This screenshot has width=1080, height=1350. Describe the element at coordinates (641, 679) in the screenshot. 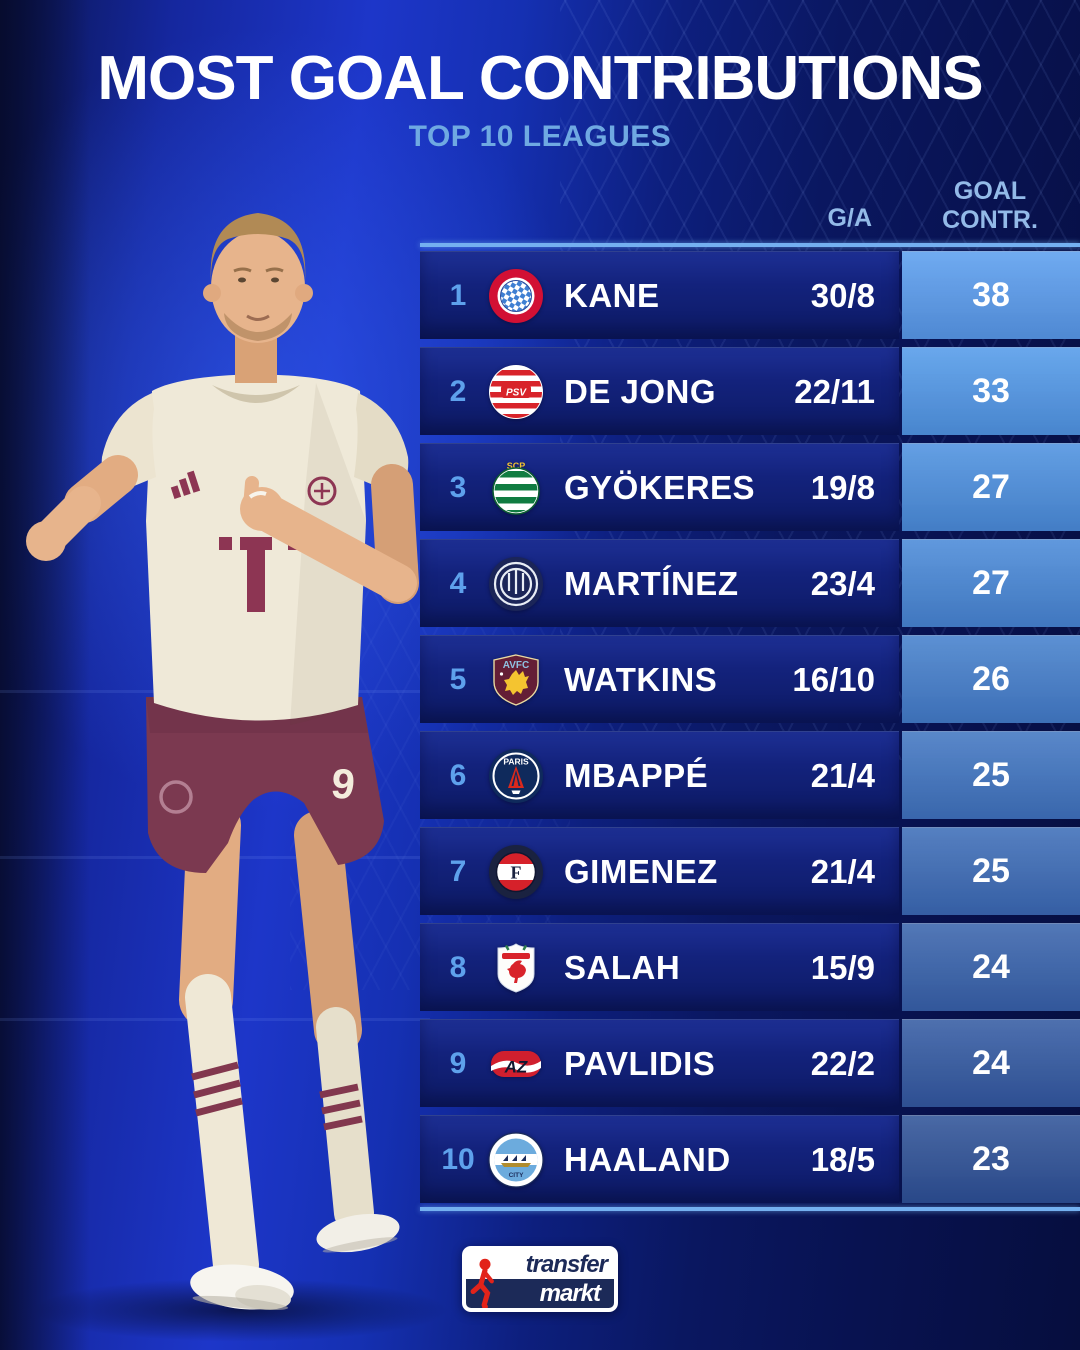

I see `player-name: WATKINS` at that location.